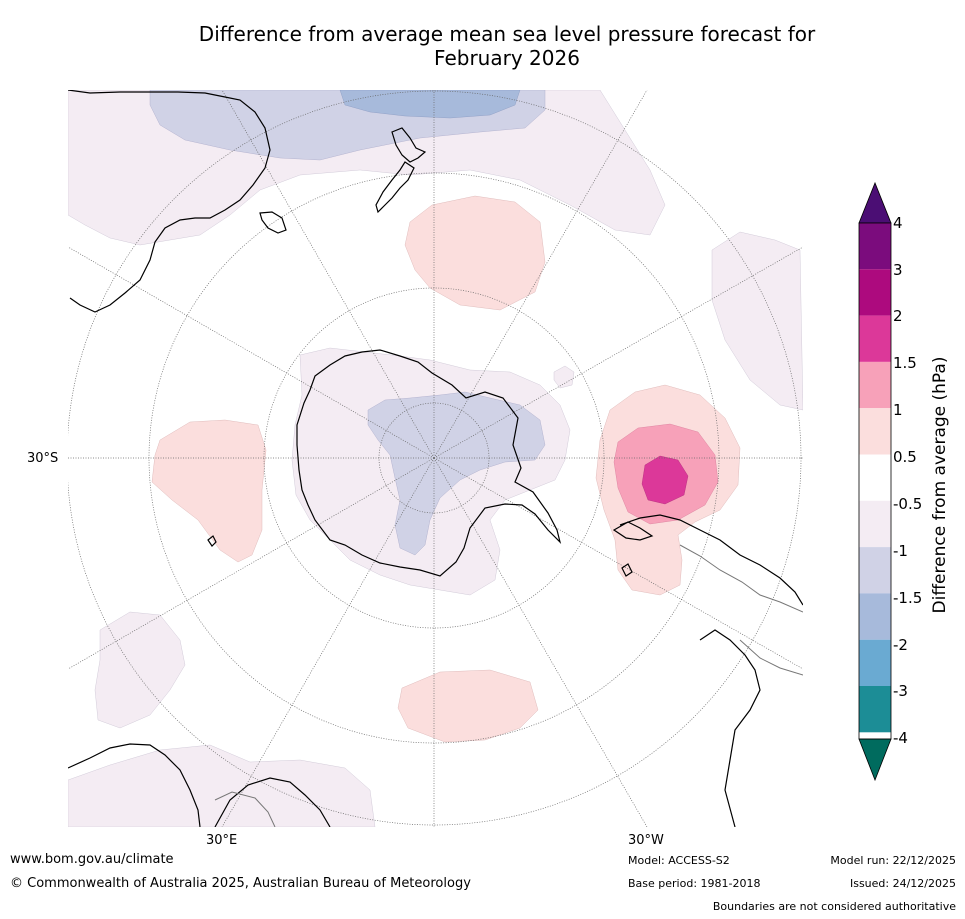 Image resolution: width=965 pixels, height=919 pixels. Describe the element at coordinates (898, 410) in the screenshot. I see `colorbar-tick-4: 1` at that location.